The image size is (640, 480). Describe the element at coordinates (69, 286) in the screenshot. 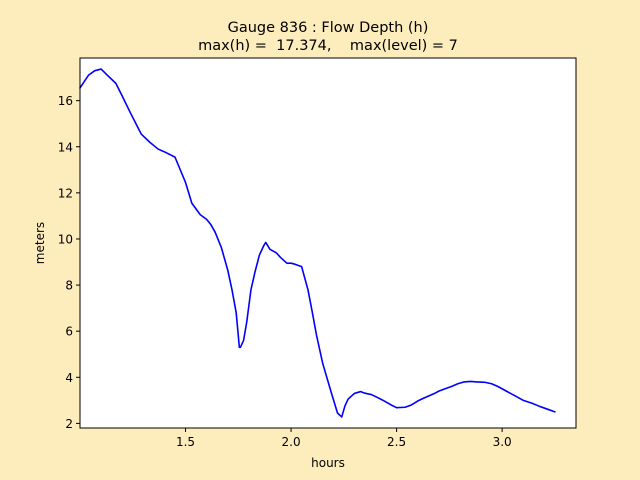

I see `y-tick-label: 8` at that location.